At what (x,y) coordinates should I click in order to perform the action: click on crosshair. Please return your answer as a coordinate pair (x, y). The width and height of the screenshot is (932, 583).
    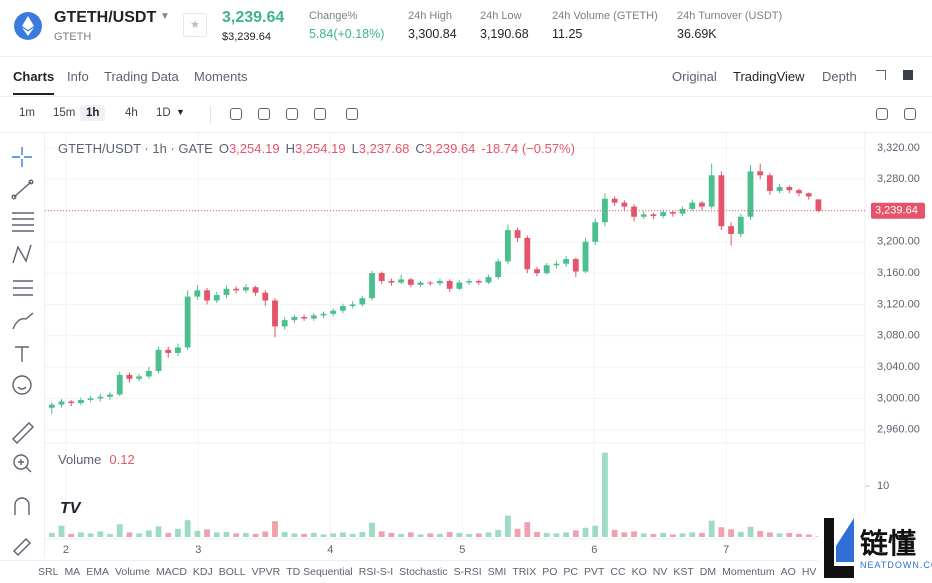
    Looking at the image, I should click on (22, 157).